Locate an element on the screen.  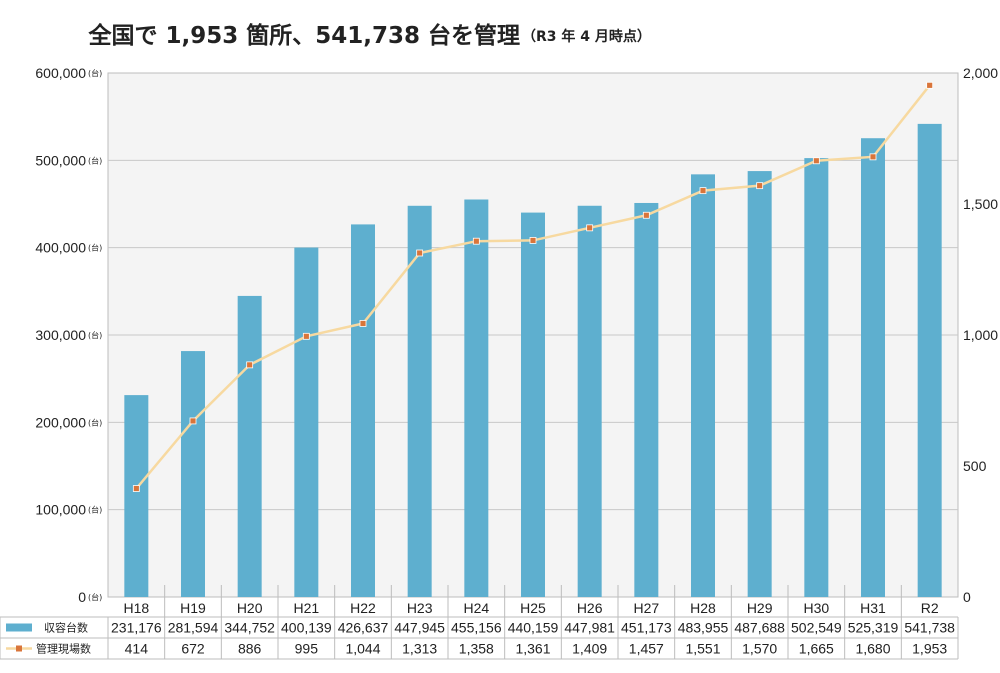
left-tick-label: 0 is located at coordinates (82, 597).